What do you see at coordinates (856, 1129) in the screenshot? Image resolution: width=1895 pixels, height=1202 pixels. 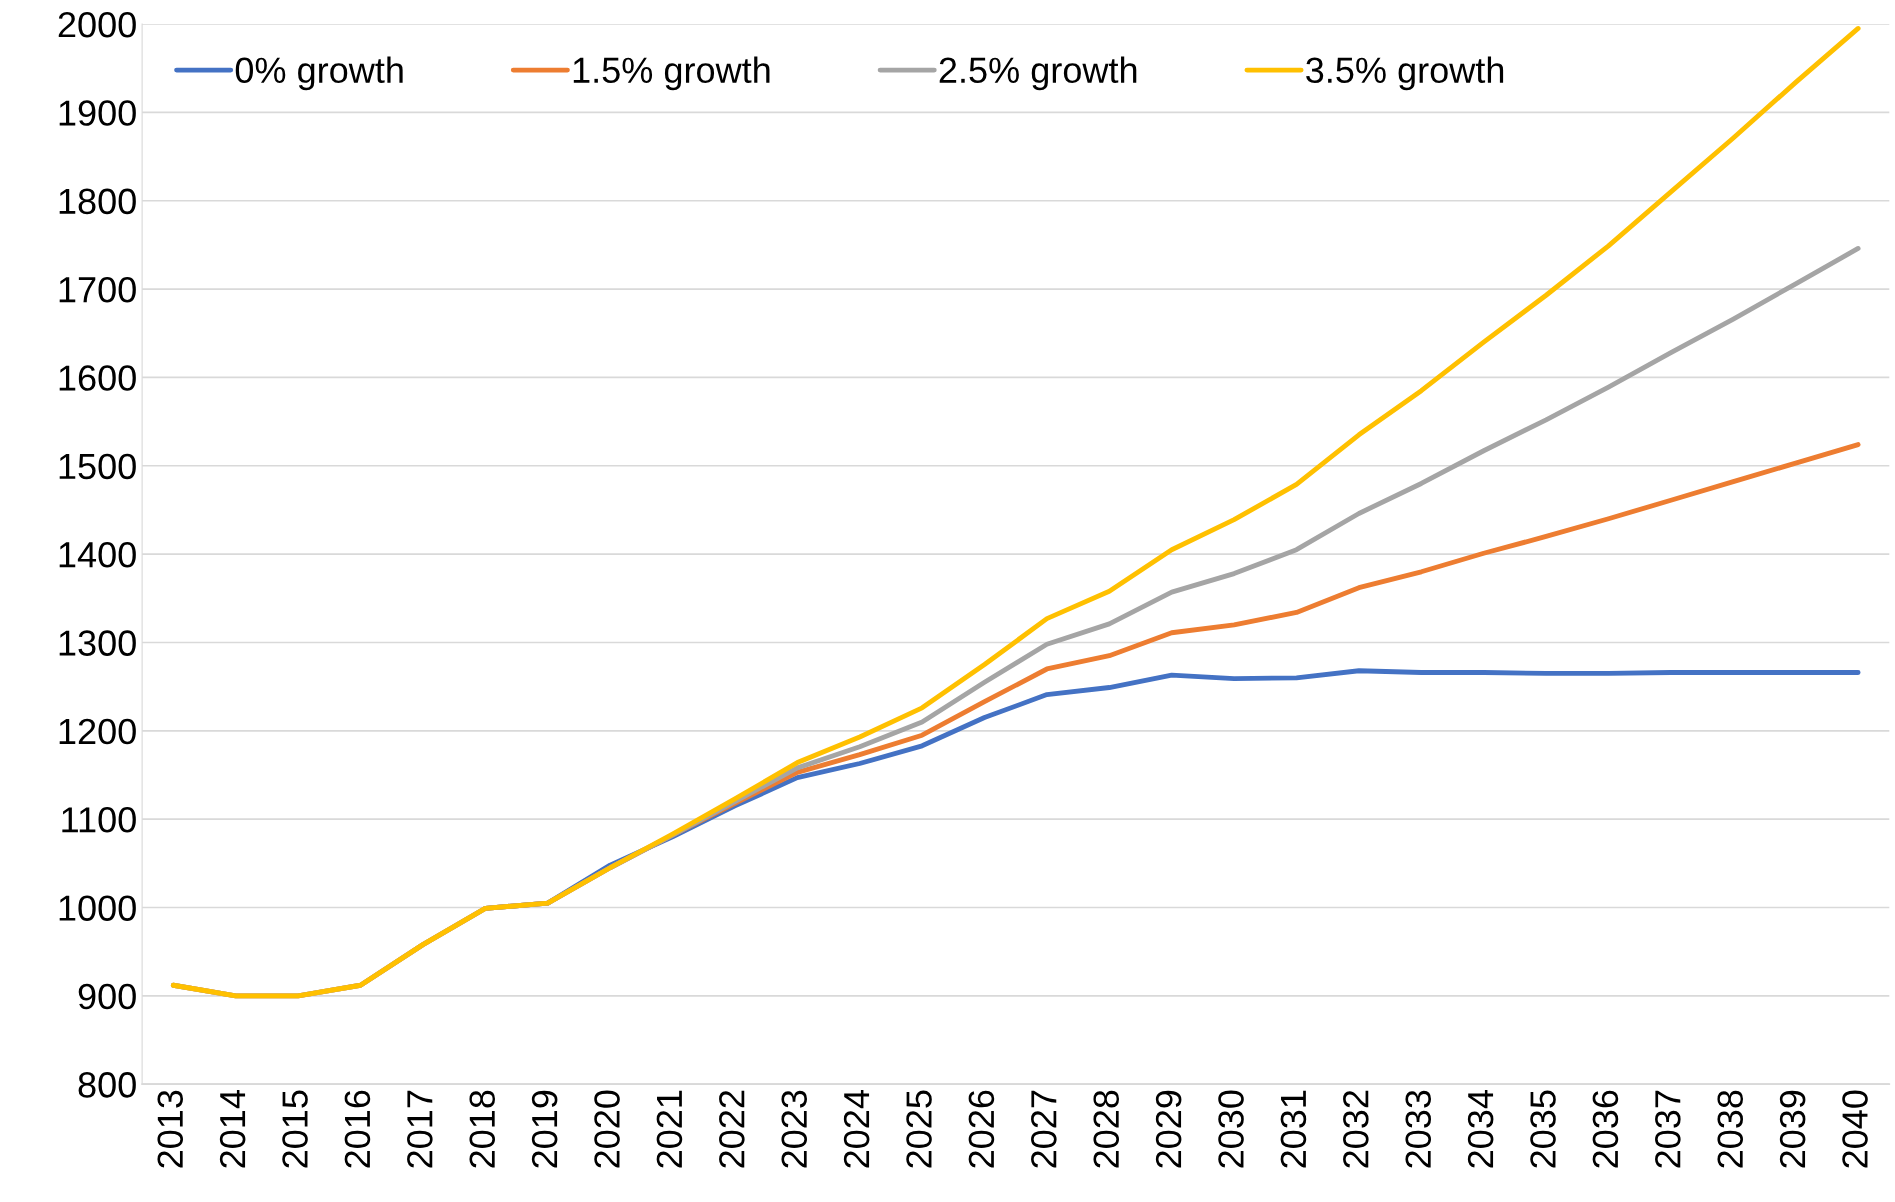 I see `x-tick-label: 2024` at bounding box center [856, 1129].